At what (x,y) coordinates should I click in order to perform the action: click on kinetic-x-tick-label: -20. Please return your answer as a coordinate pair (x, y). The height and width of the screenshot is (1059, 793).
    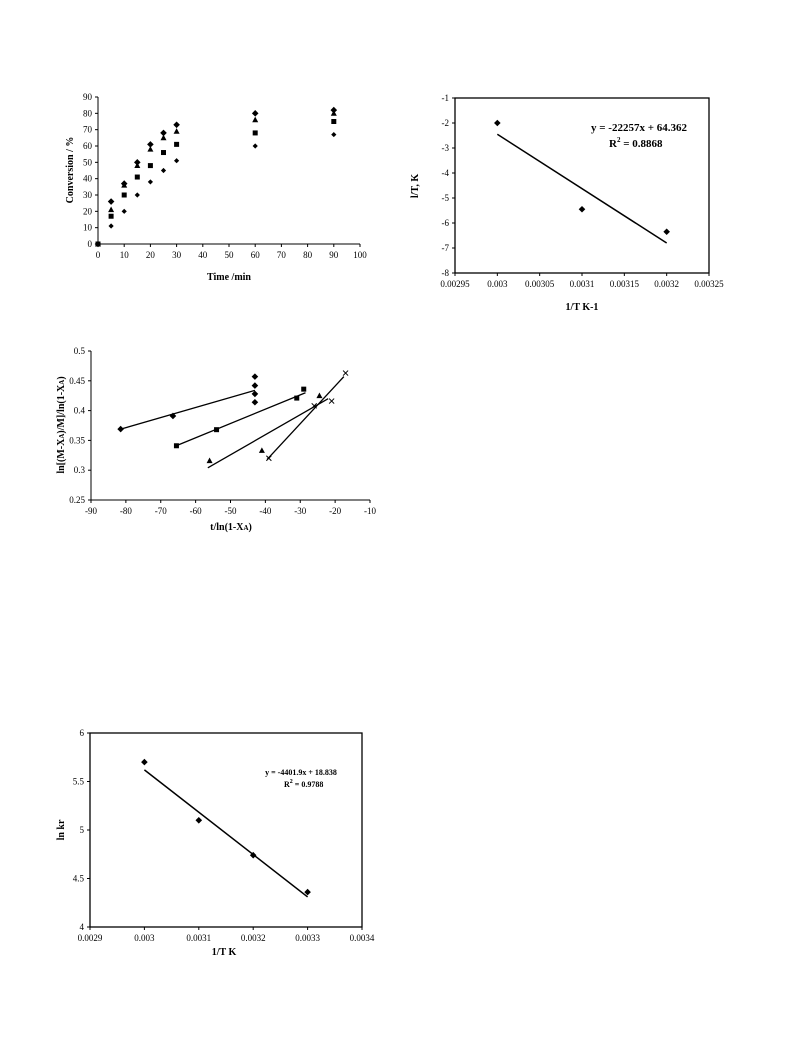
    Looking at the image, I should click on (335, 511).